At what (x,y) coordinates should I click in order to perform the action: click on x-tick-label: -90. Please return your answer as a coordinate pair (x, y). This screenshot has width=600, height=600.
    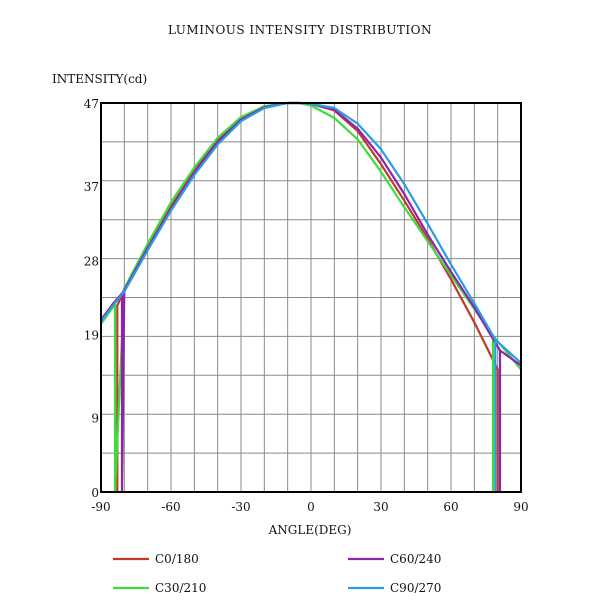
    Looking at the image, I should click on (100, 507).